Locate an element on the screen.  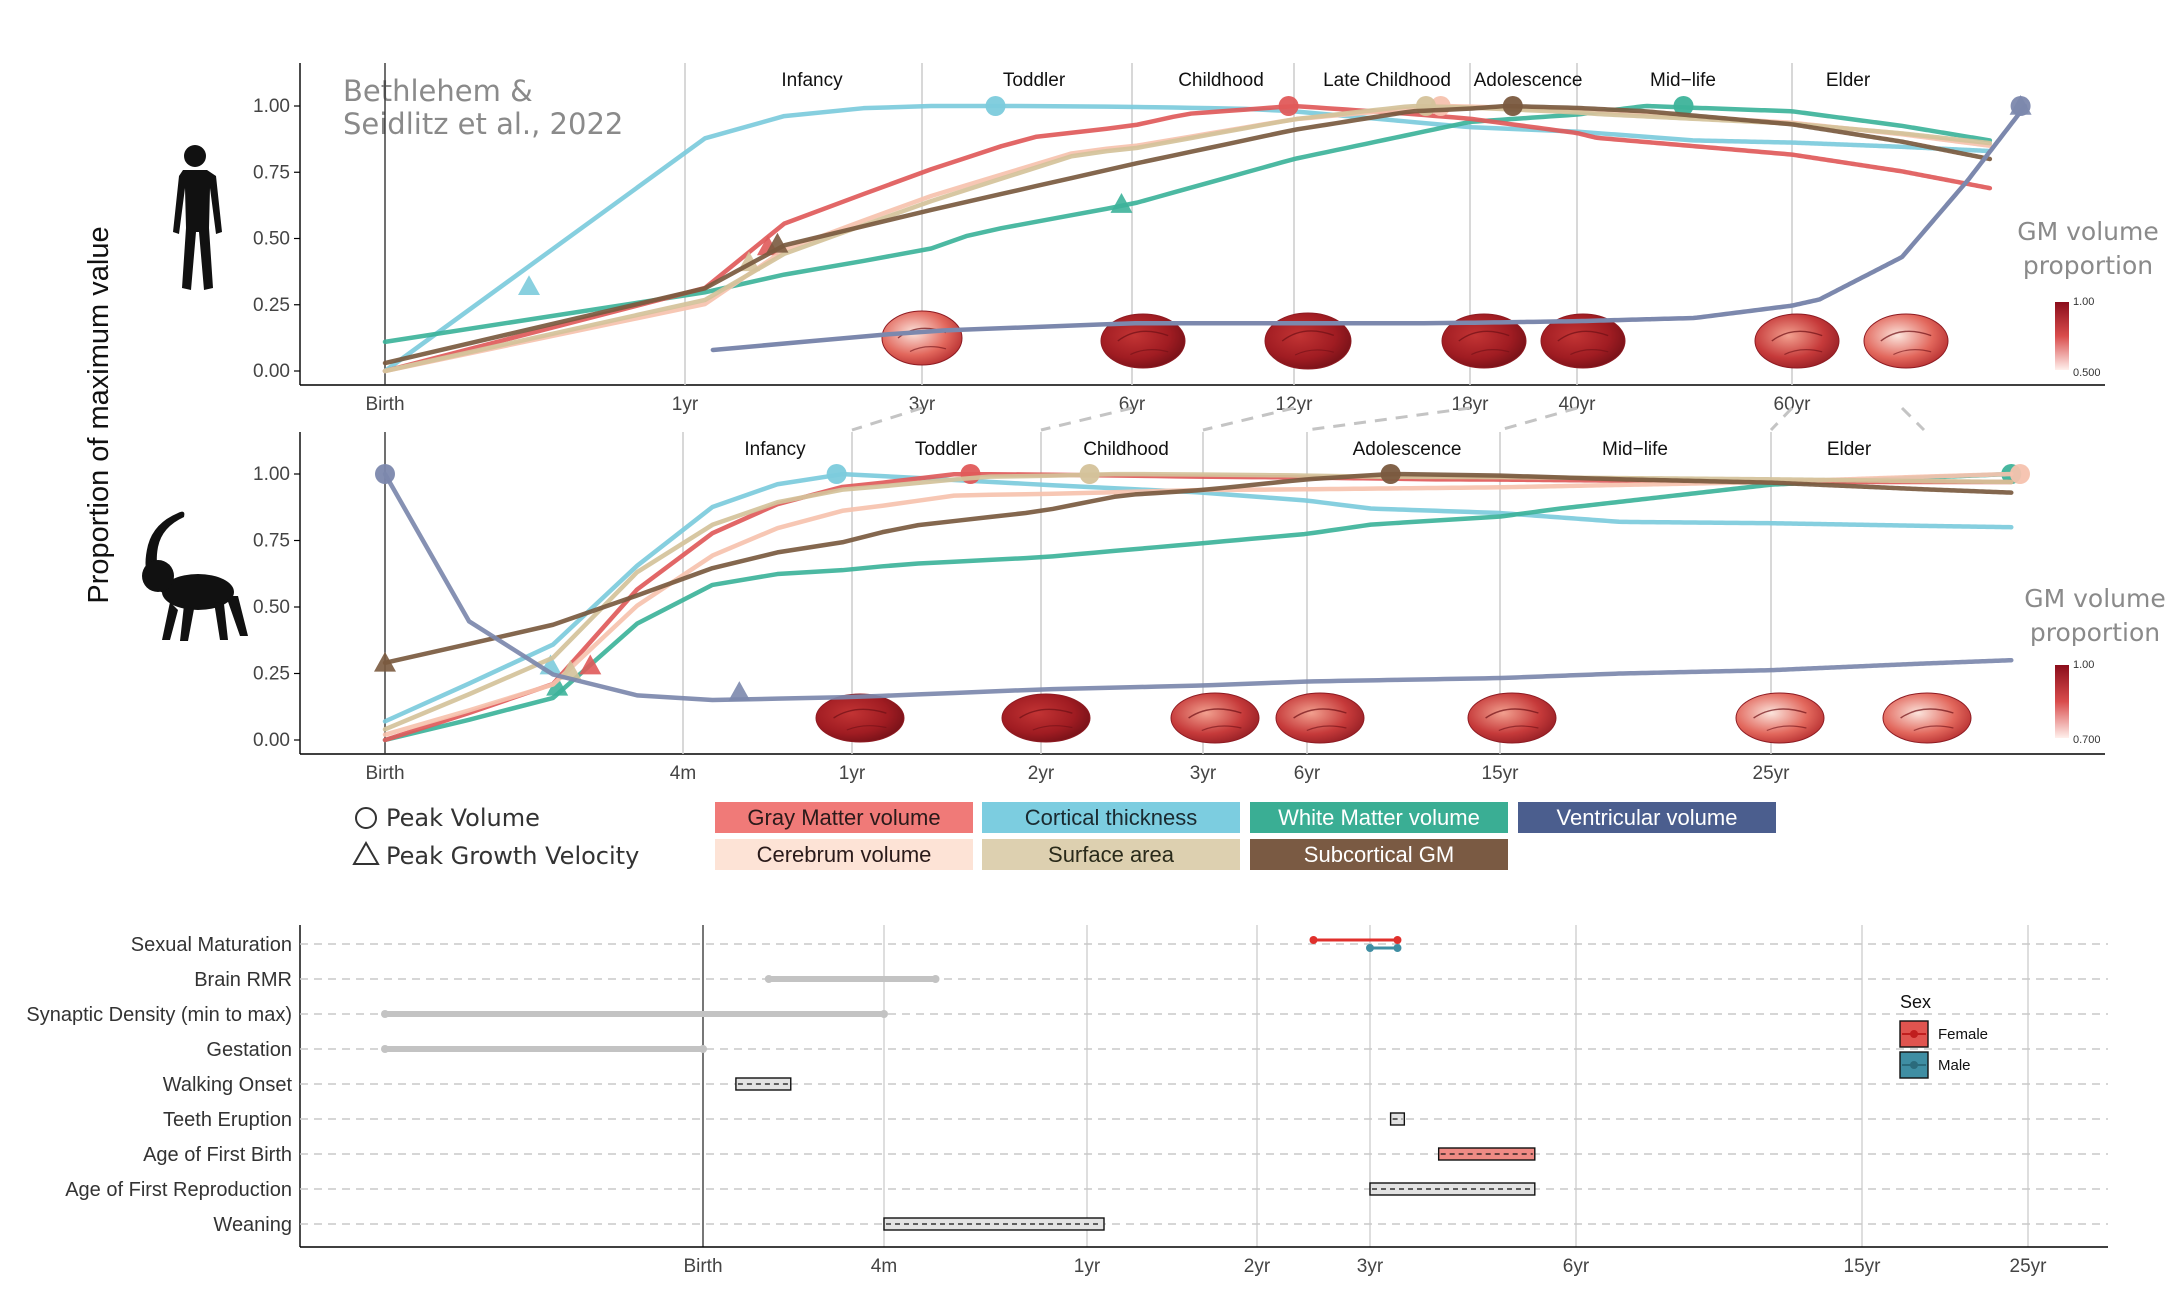
legend-label: Subcortical GM is located at coordinates (1379, 854).